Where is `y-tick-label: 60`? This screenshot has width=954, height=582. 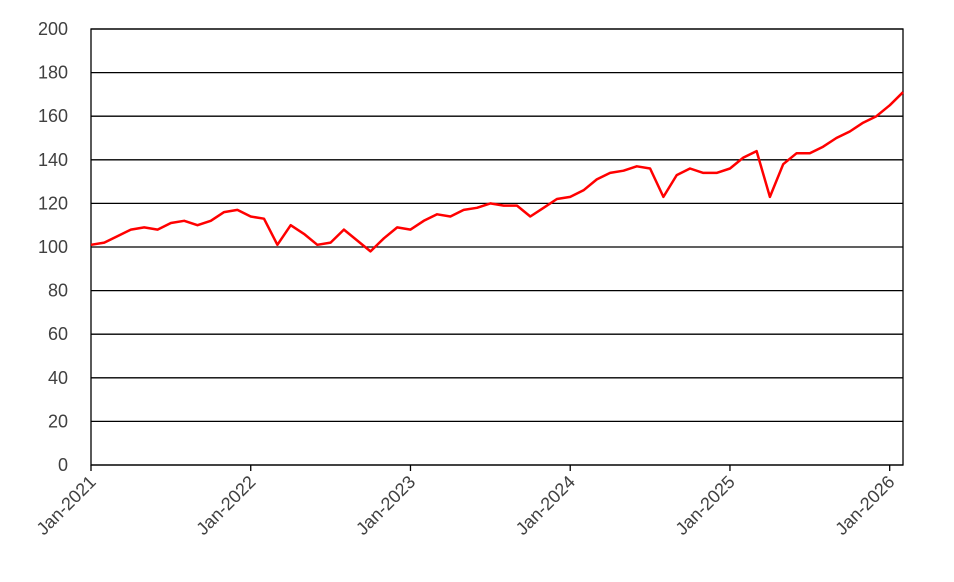
y-tick-label: 60 is located at coordinates (58, 334).